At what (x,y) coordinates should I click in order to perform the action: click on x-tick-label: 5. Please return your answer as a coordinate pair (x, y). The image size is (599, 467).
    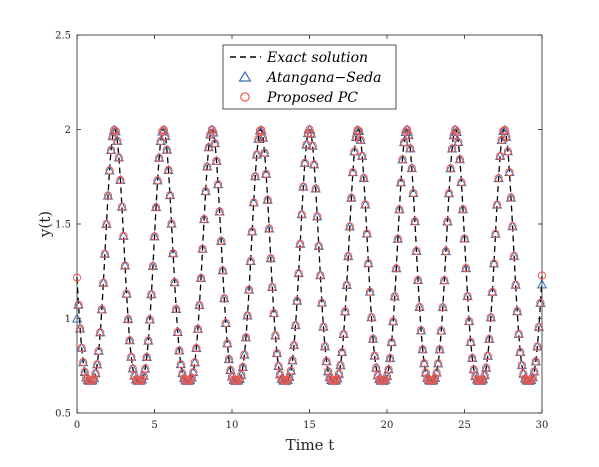
    Looking at the image, I should click on (154, 425).